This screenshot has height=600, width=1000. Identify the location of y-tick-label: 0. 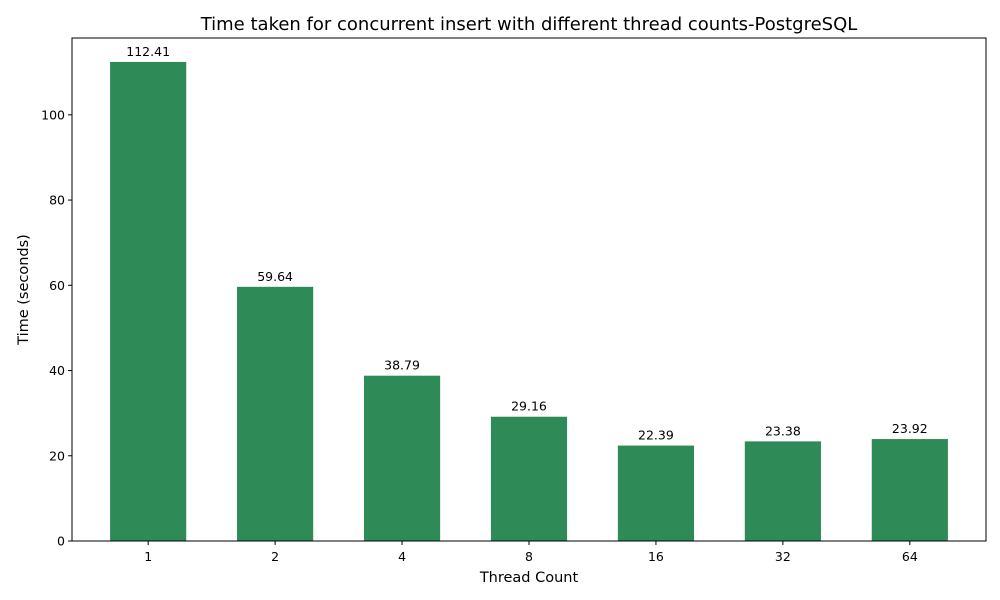
(61, 541).